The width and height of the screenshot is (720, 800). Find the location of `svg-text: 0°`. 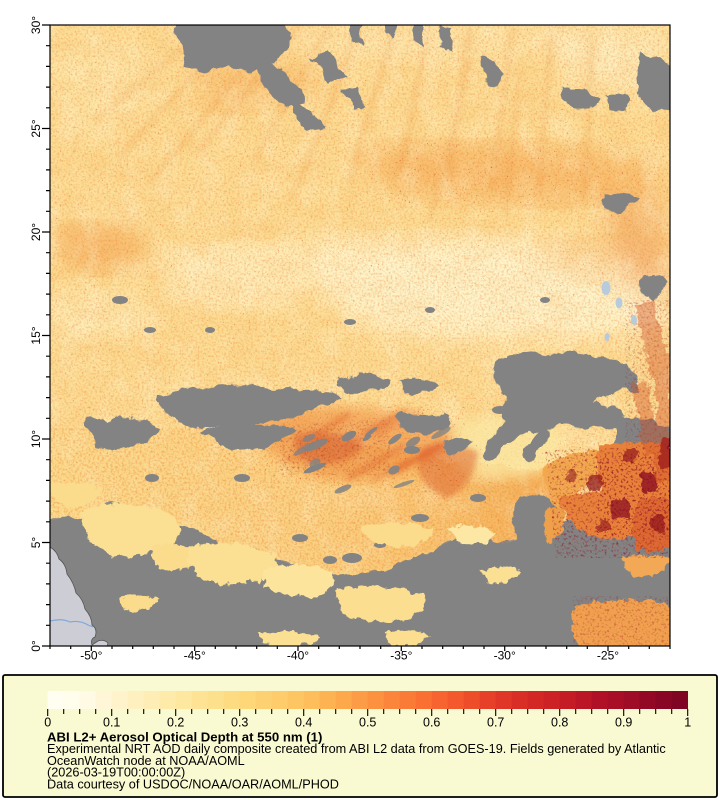

svg-text: 0° is located at coordinates (36, 646).